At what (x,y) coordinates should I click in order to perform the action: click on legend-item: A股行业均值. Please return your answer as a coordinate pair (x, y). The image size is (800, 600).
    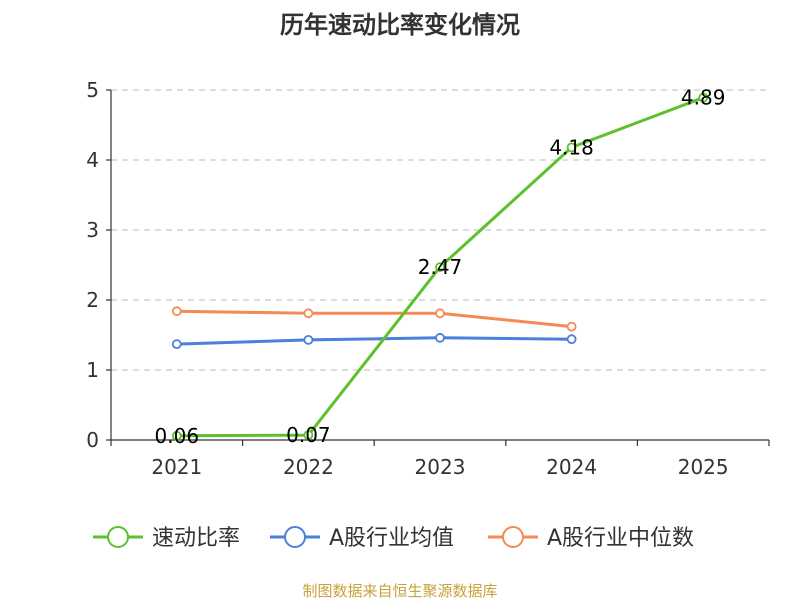
    Looking at the image, I should click on (362, 538).